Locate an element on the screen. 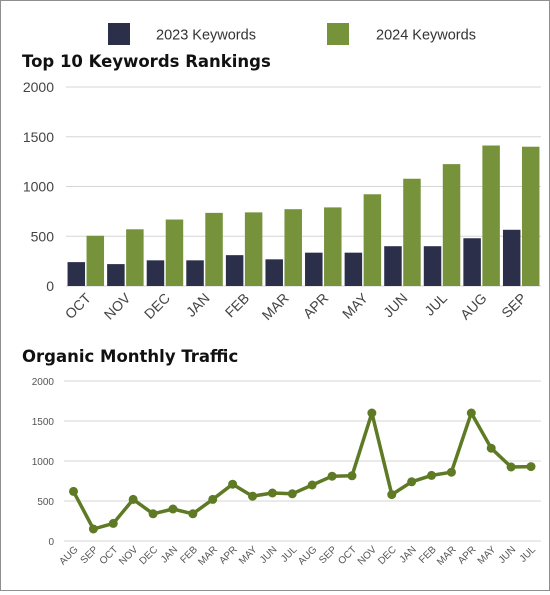 The height and width of the screenshot is (595, 550). line-y-tick-label: 1000 is located at coordinates (43, 462).